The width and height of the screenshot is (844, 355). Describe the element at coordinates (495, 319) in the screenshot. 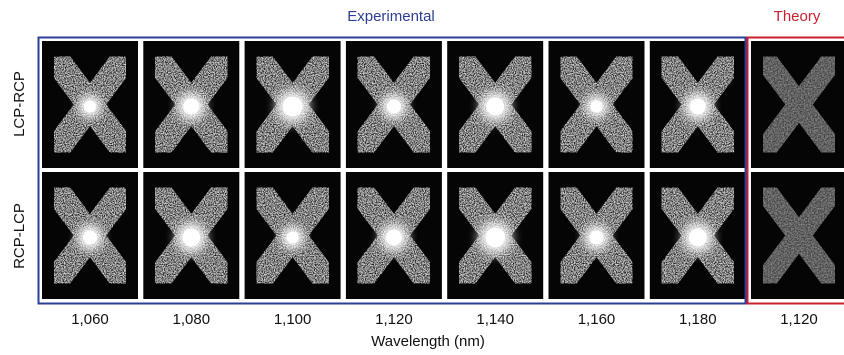

I see `column-label: 1,140` at that location.